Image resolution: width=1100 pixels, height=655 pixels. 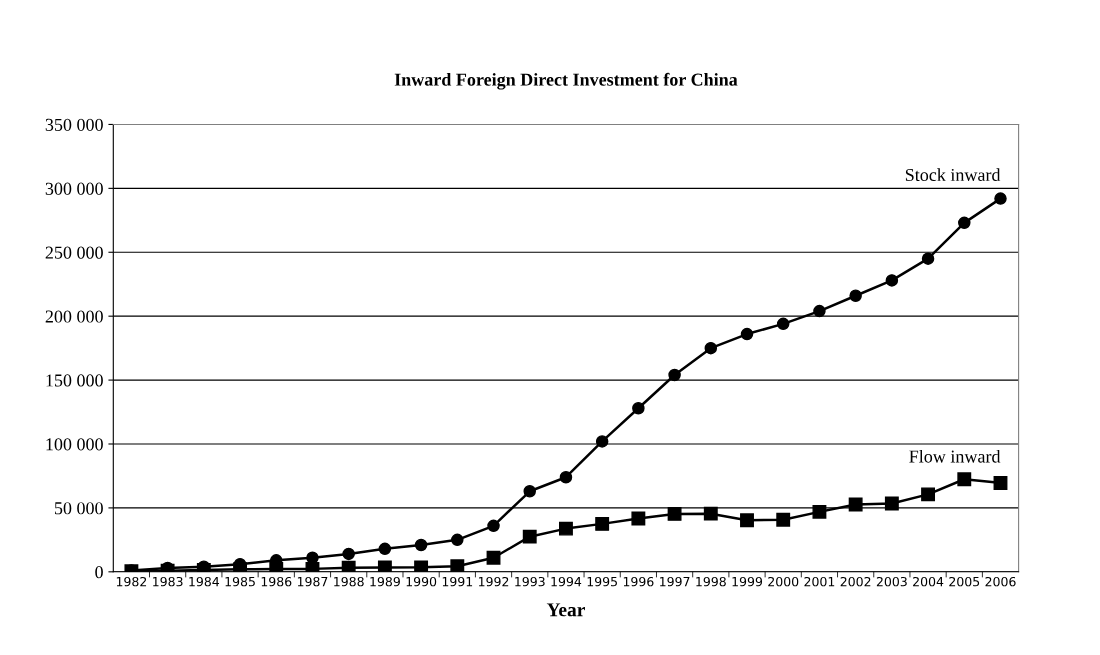 What do you see at coordinates (530, 581) in the screenshot?
I see `x-tick-label: 1993` at bounding box center [530, 581].